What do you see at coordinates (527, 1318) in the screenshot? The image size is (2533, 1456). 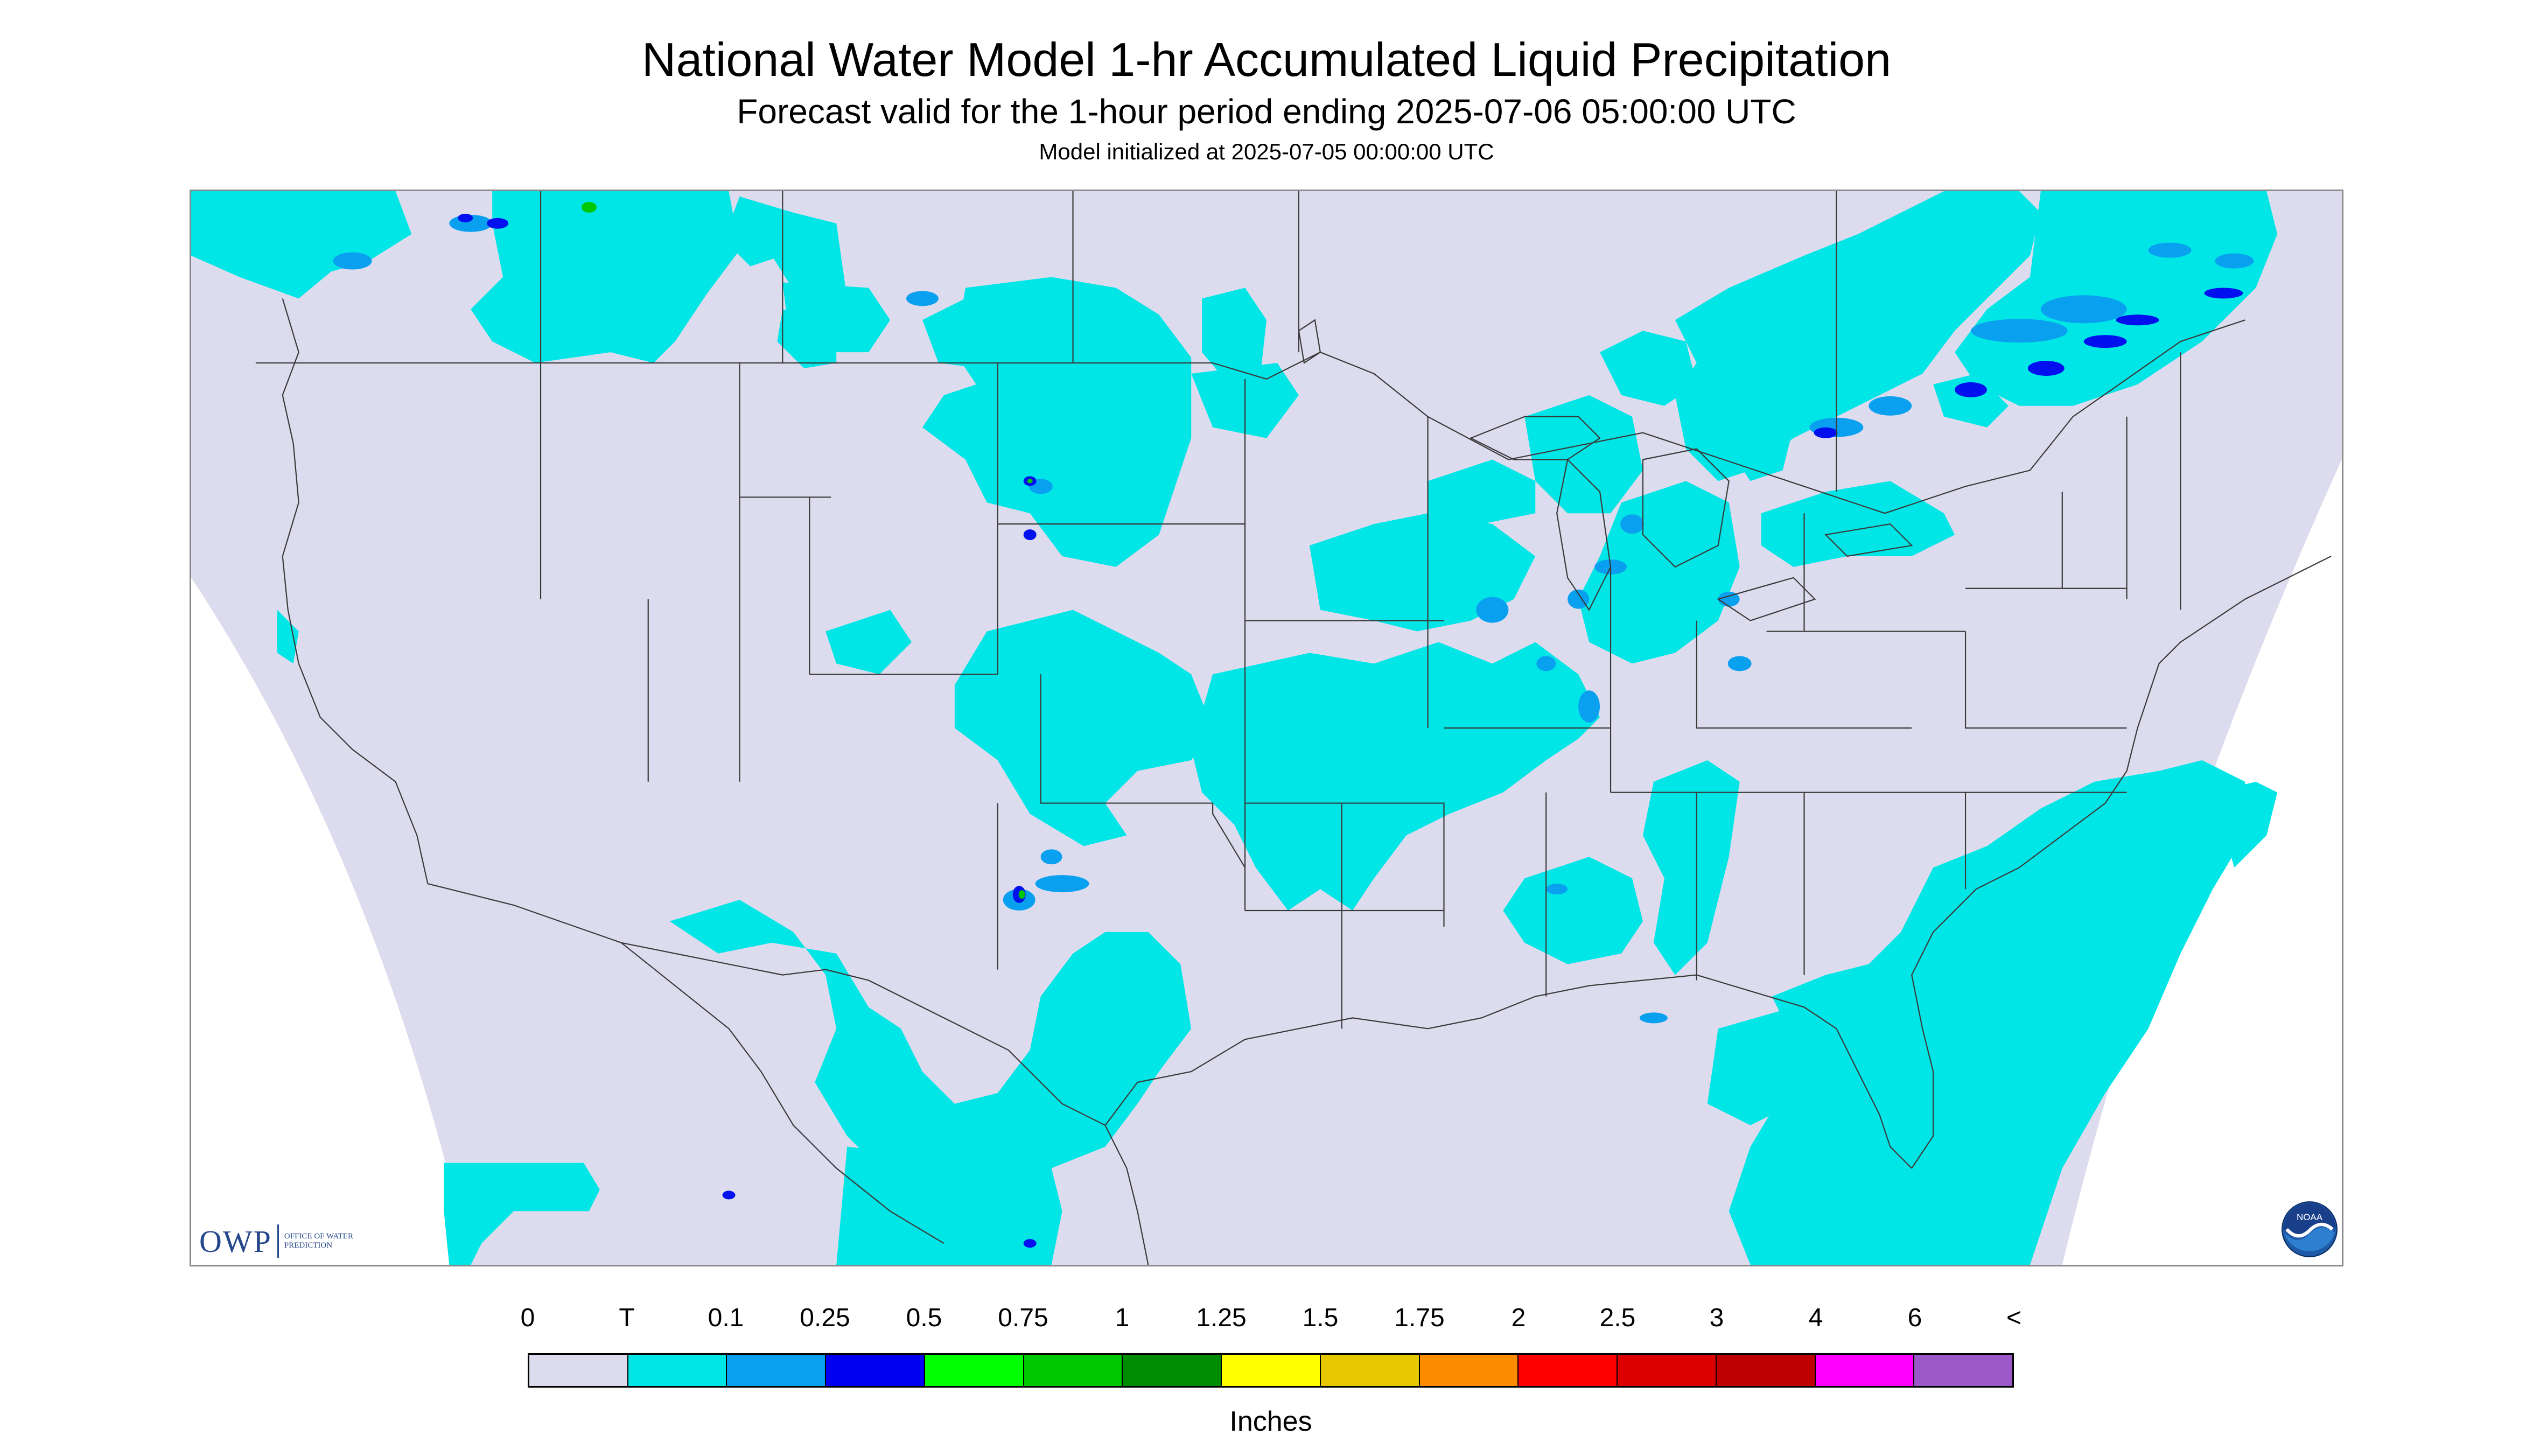 I see `legend-tick-label: 0` at bounding box center [527, 1318].